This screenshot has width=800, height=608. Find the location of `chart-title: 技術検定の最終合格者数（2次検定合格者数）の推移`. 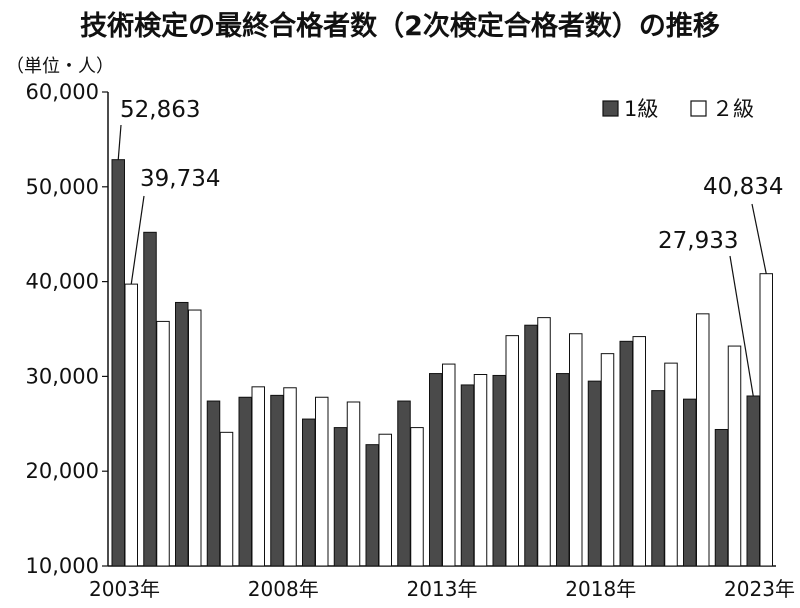

chart-title: 技術検定の最終合格者数（2次検定合格者数）の推移 is located at coordinates (400, 26).